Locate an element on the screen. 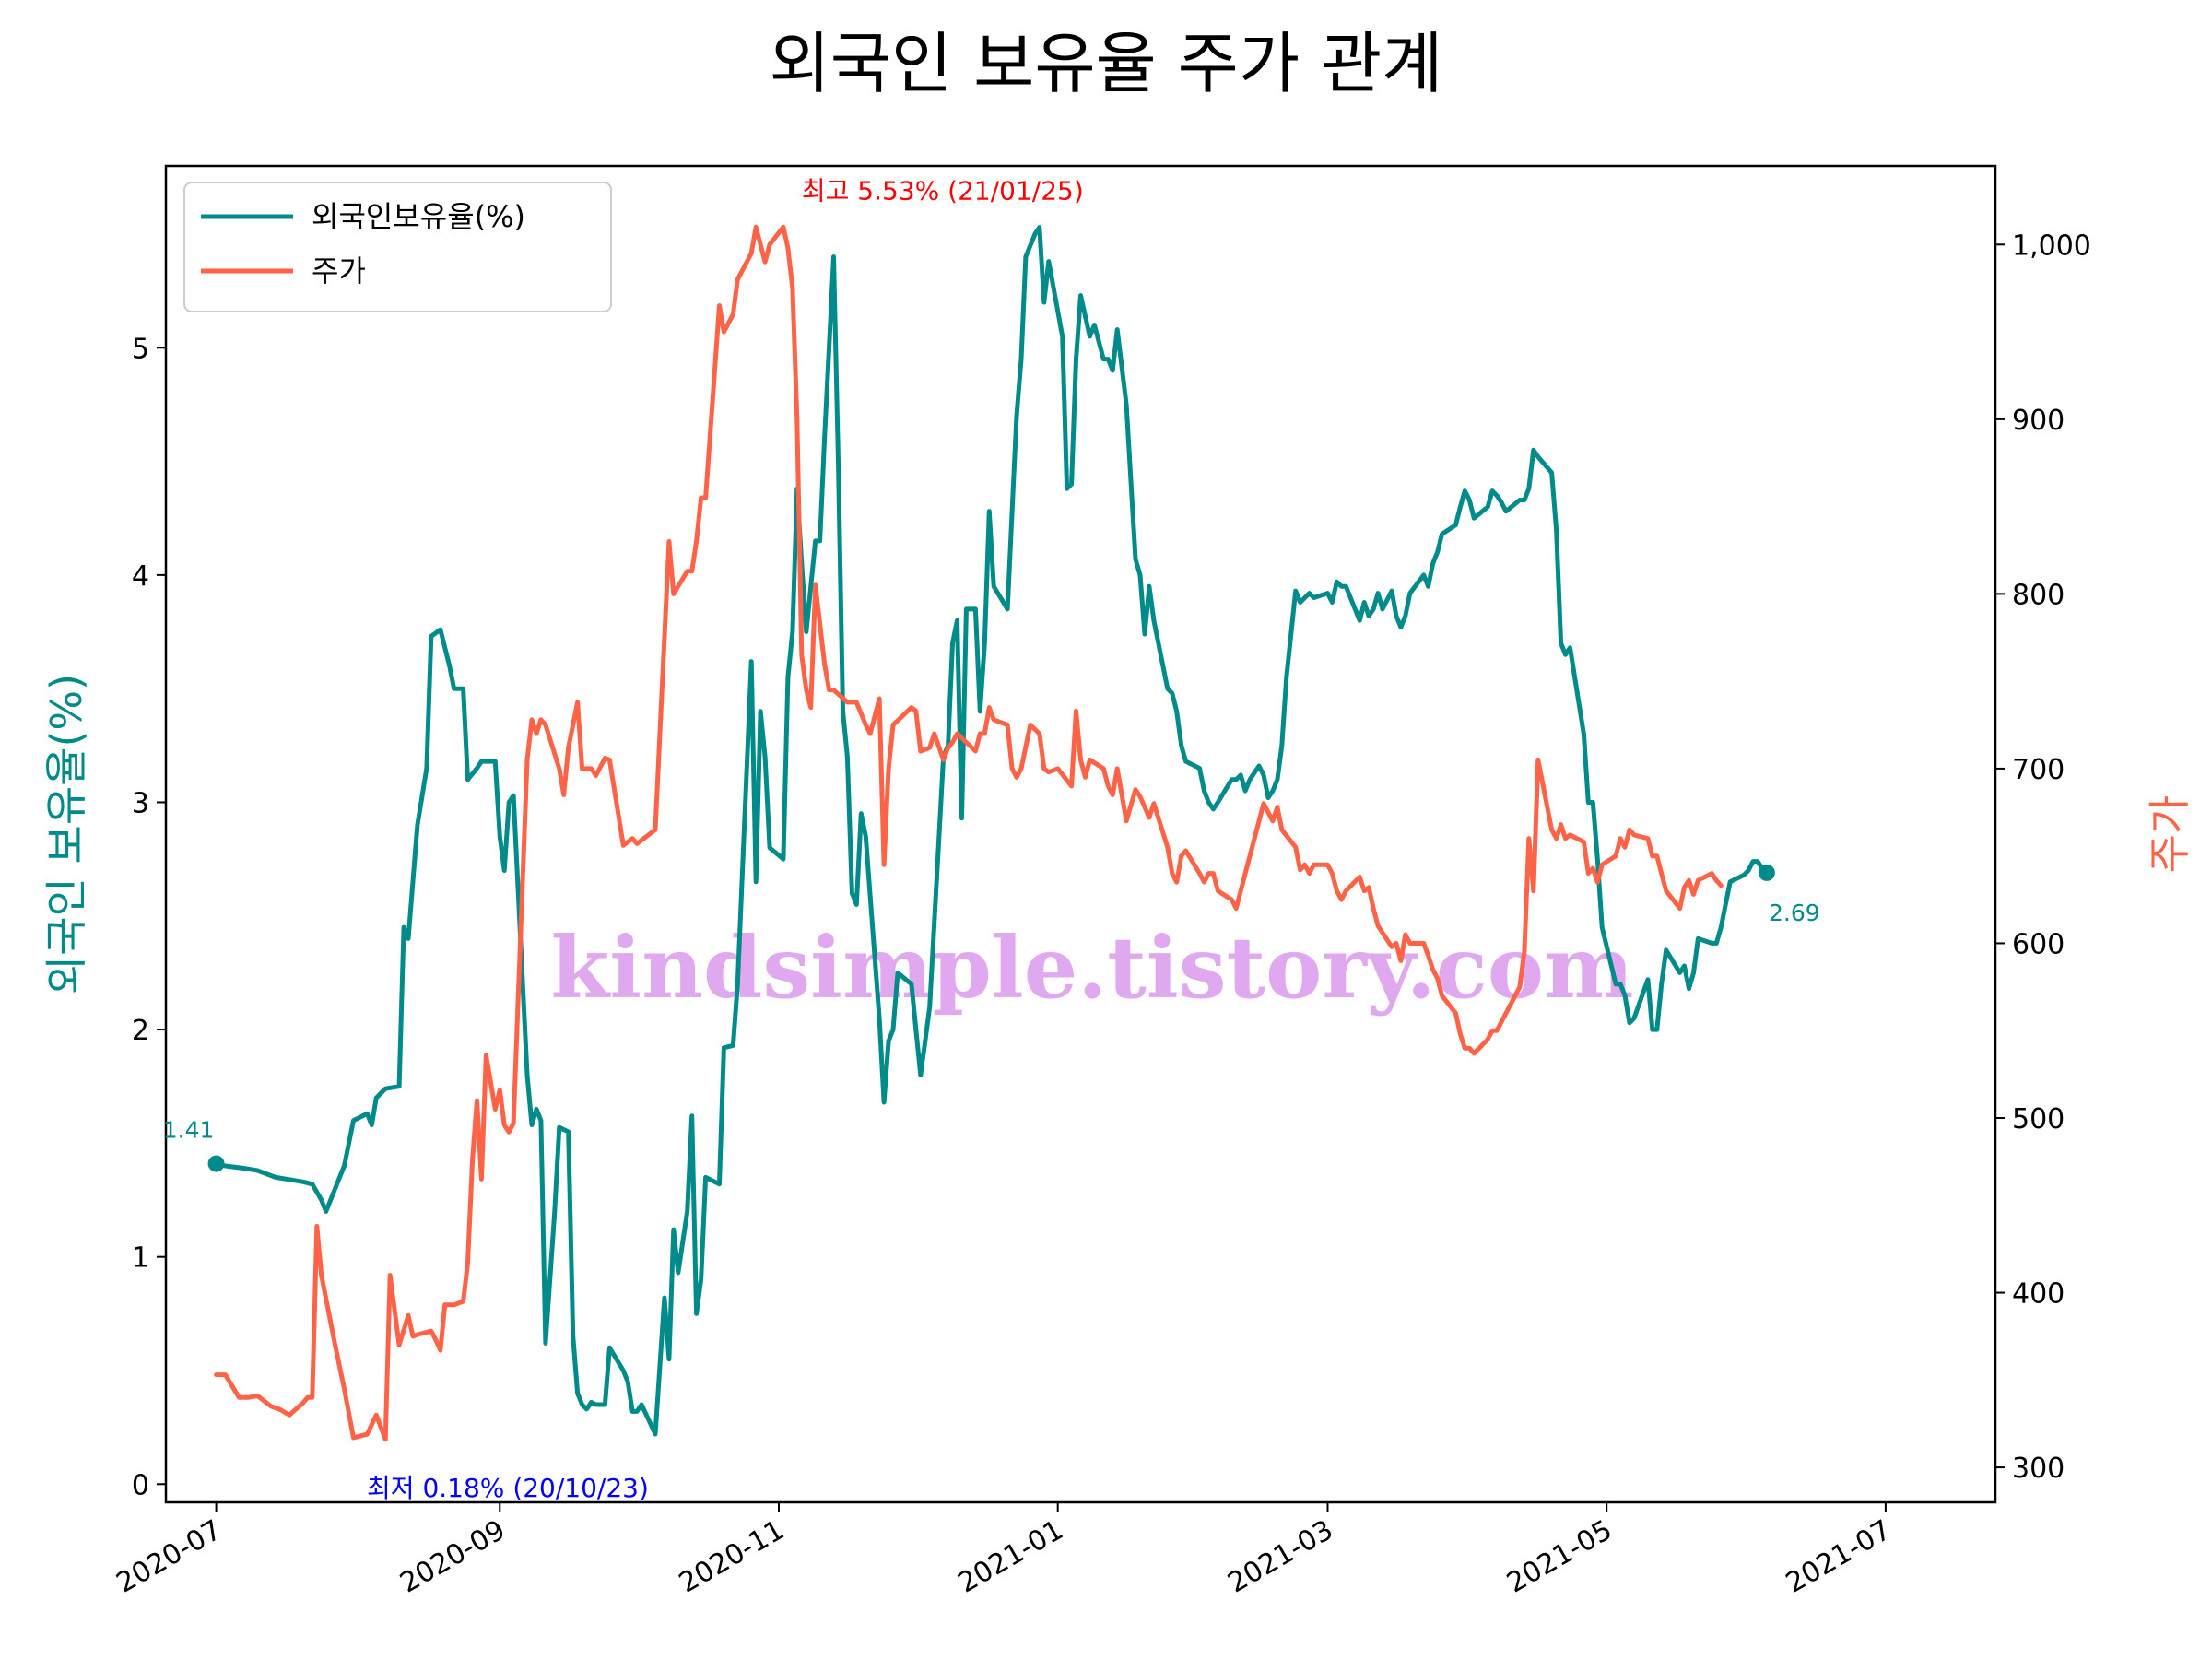 Image resolution: width=2212 pixels, height=1659 pixels. x-tick-label: 2020-09 is located at coordinates (452, 1557).